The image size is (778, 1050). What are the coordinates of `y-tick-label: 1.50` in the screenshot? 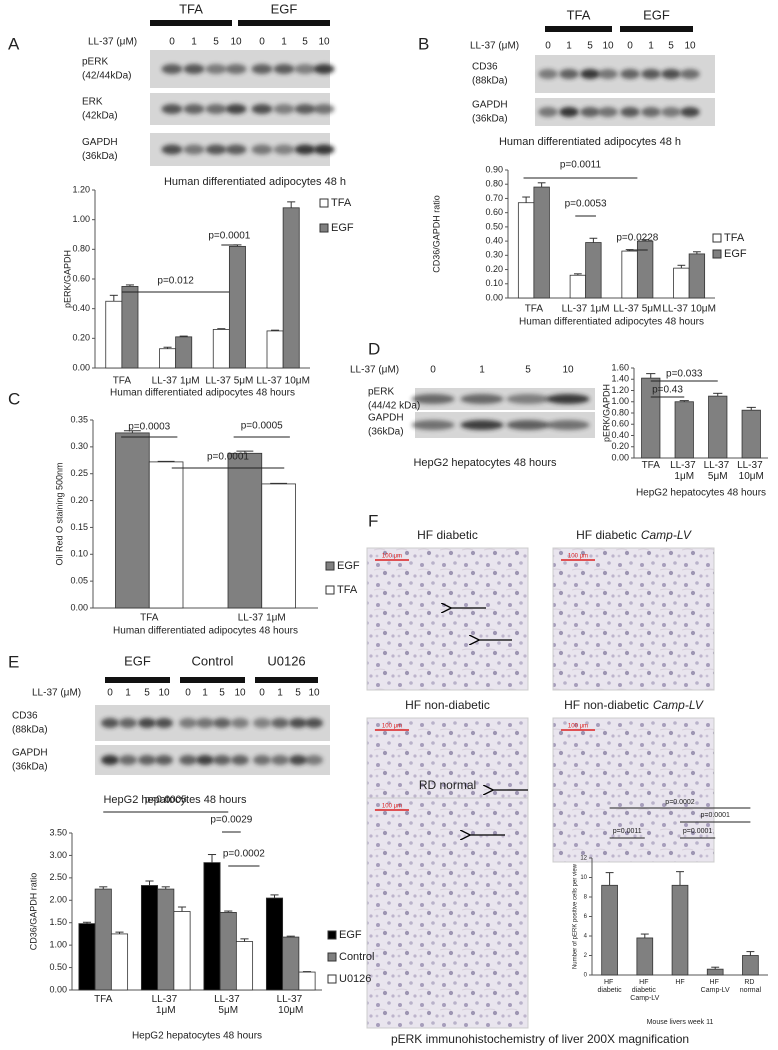 It's located at (58, 922).